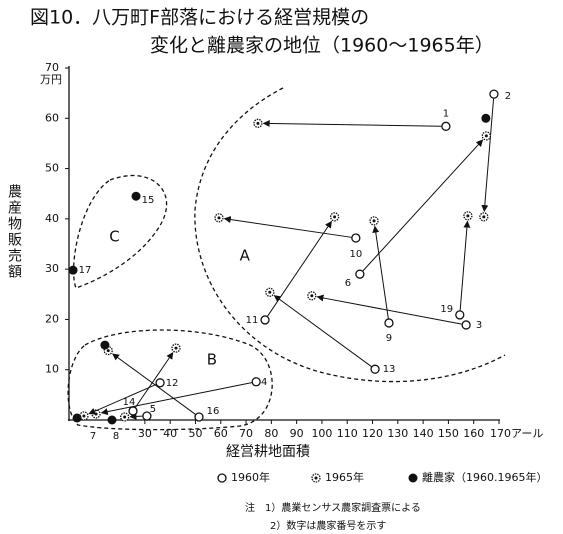 The width and height of the screenshot is (563, 534). What do you see at coordinates (170, 433) in the screenshot?
I see `x-tick-label: 40` at bounding box center [170, 433].